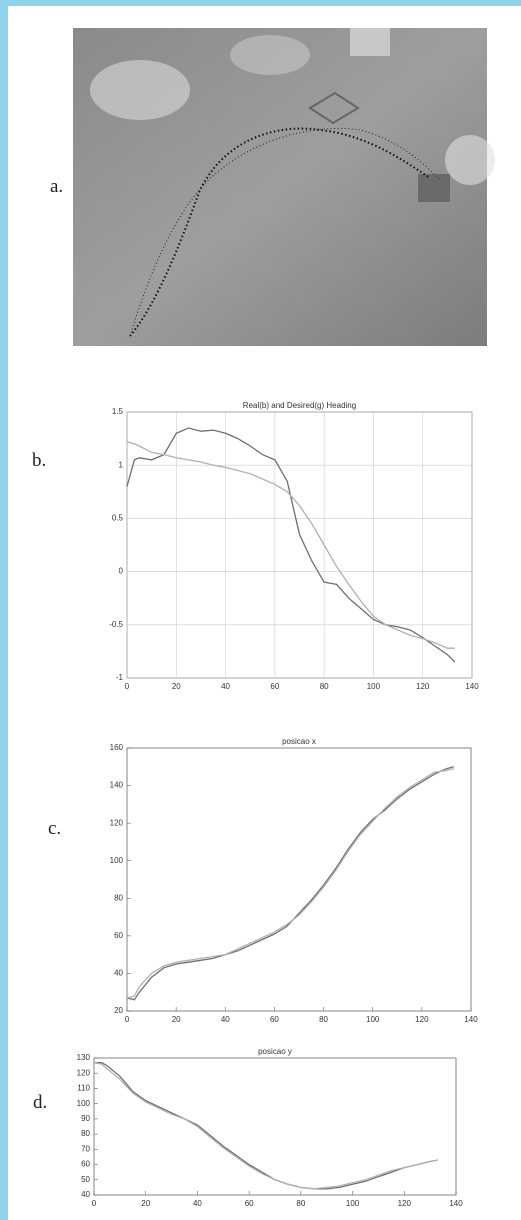 The width and height of the screenshot is (521, 1220). What do you see at coordinates (54, 828) in the screenshot?
I see `panel-label: c.` at bounding box center [54, 828].